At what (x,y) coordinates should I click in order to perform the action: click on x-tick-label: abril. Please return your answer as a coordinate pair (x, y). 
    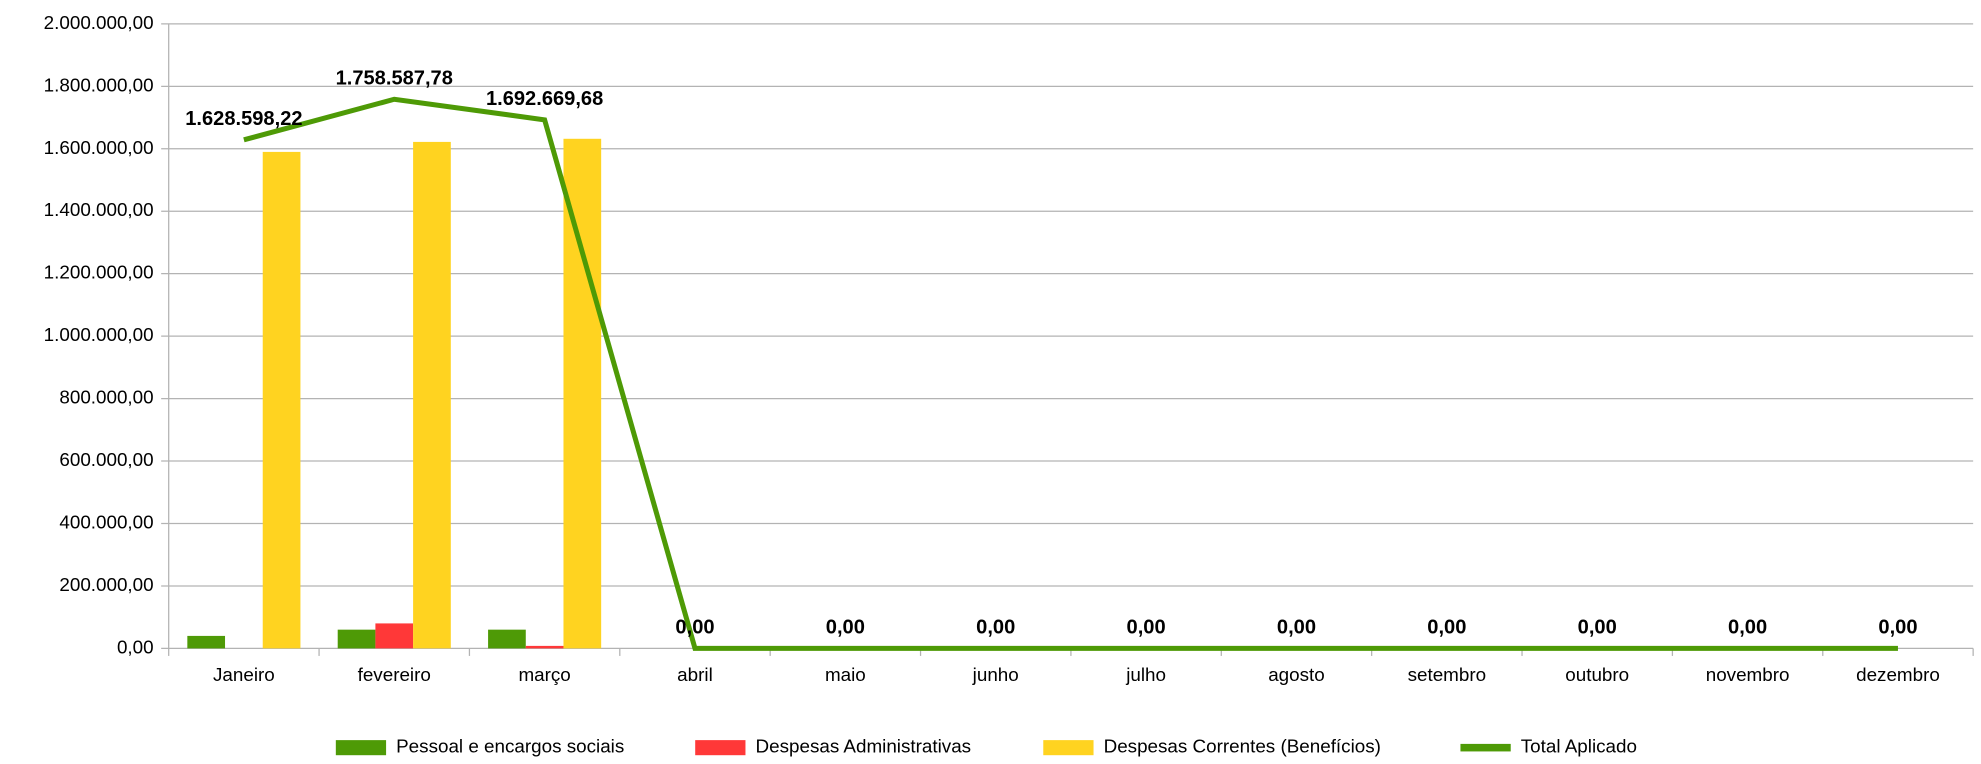
    Looking at the image, I should click on (695, 674).